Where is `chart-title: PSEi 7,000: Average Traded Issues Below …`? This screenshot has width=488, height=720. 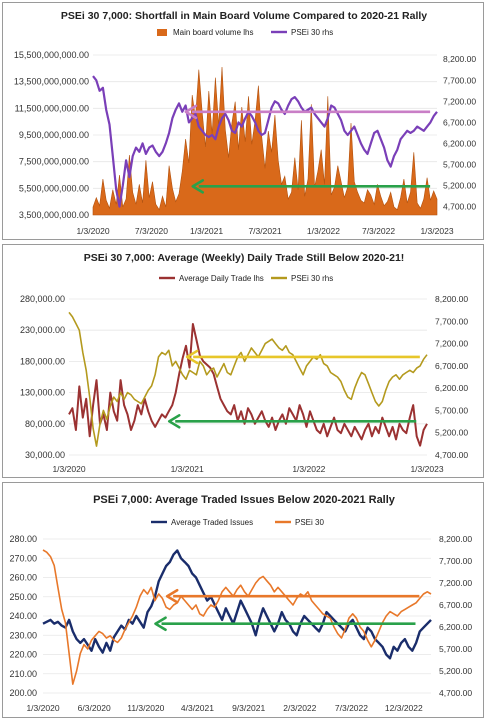
chart-title: PSEi 7,000: Average Traded Issues Below … is located at coordinates (244, 500).